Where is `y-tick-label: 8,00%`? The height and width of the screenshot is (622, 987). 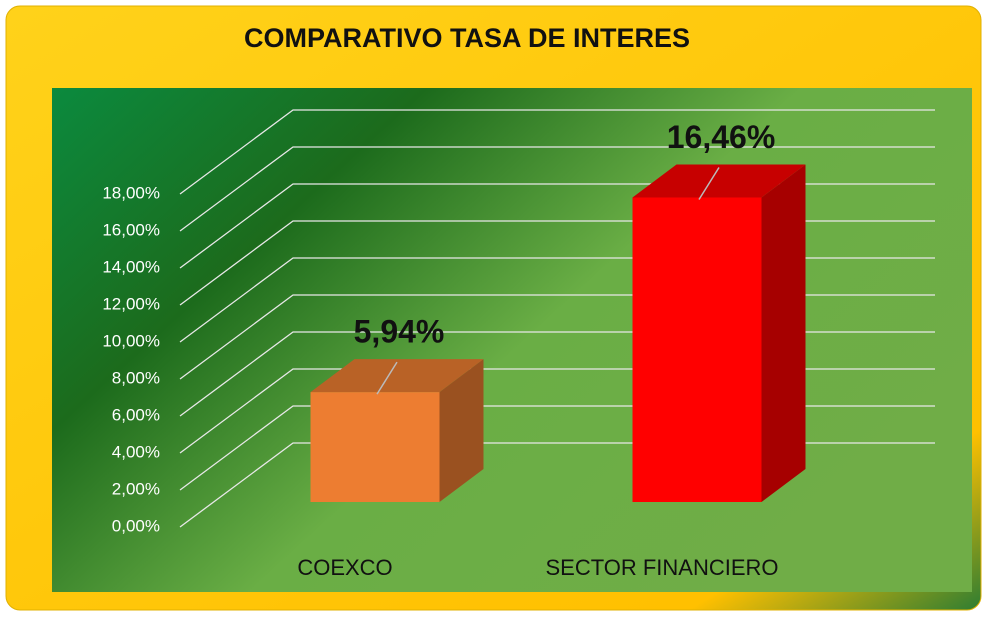 y-tick-label: 8,00% is located at coordinates (136, 377).